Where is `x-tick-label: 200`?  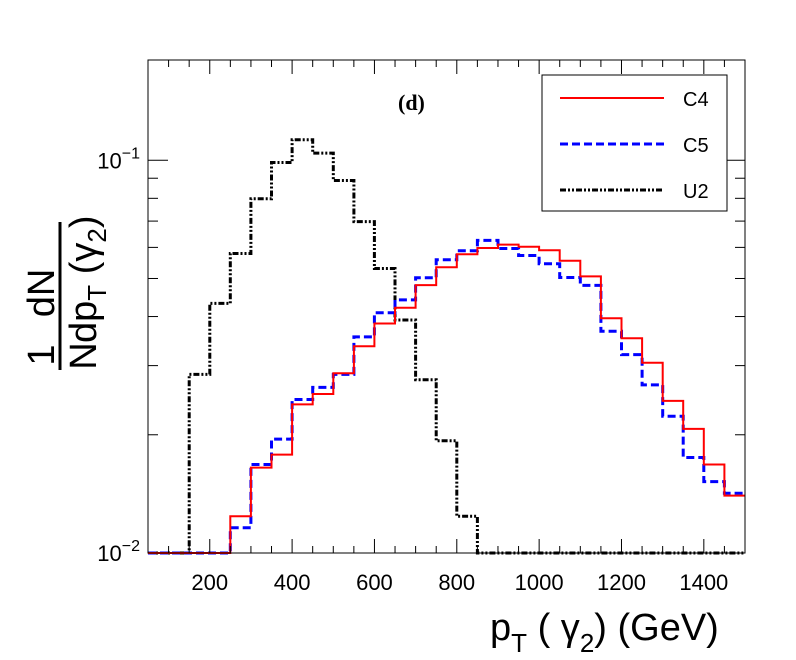
x-tick-label: 200 is located at coordinates (209, 582).